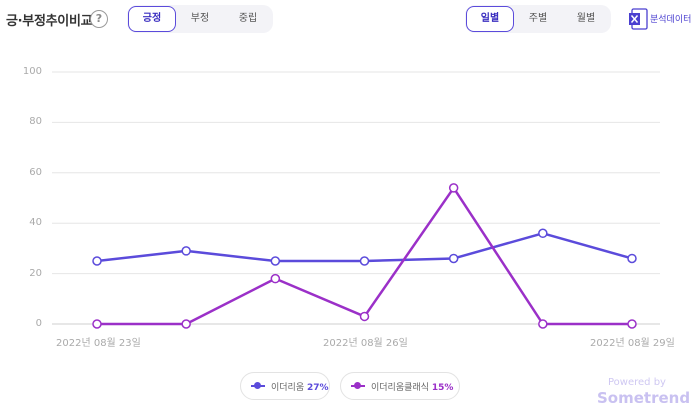 The width and height of the screenshot is (700, 415). I want to click on help-icon: ?, so click(99, 19).